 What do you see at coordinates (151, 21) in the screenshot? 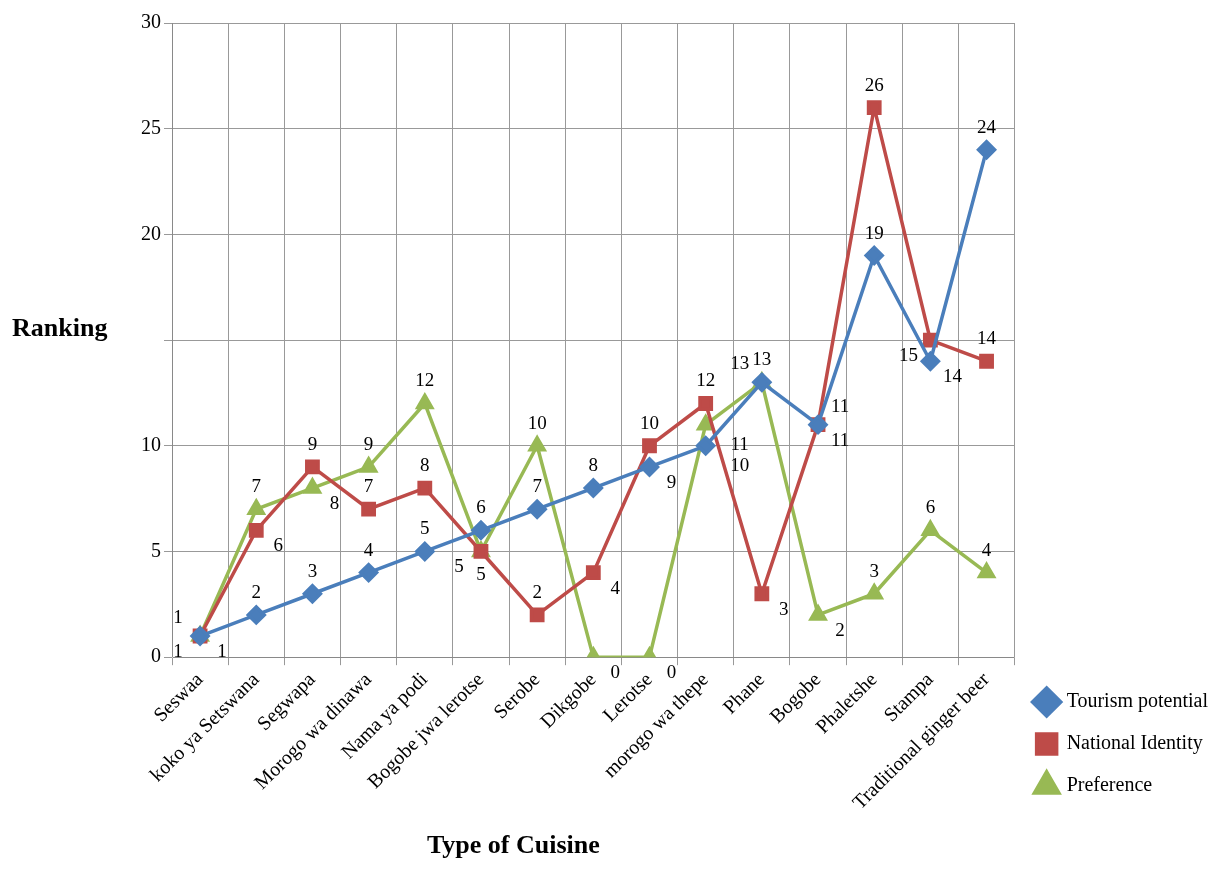
I see `y-tick-label: 30` at bounding box center [151, 21].